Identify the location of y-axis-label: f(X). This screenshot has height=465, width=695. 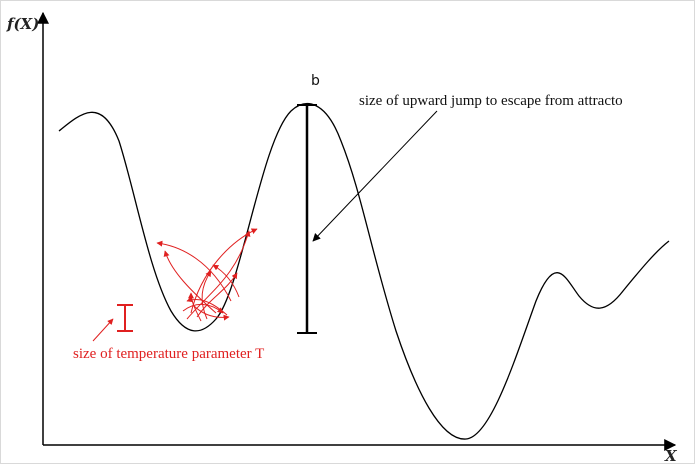
(22, 24).